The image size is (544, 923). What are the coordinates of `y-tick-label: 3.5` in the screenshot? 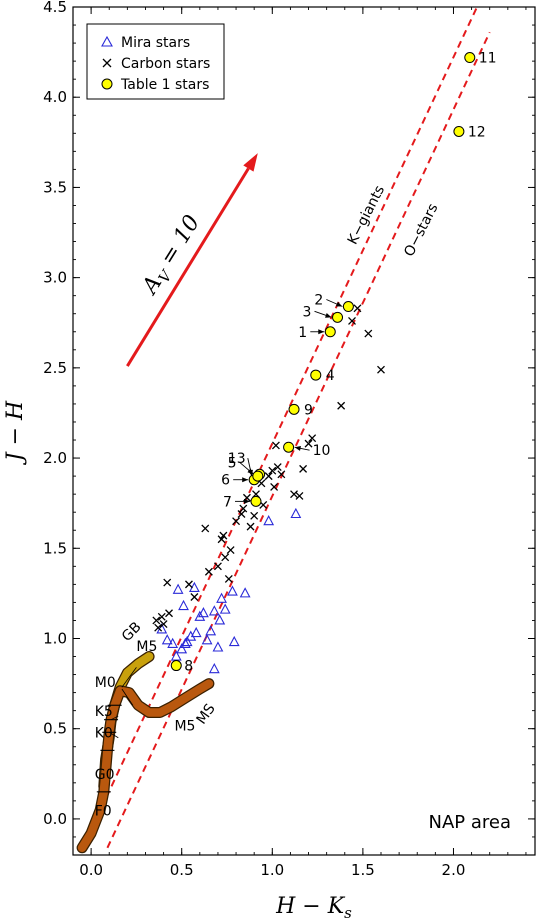 It's located at (55, 187).